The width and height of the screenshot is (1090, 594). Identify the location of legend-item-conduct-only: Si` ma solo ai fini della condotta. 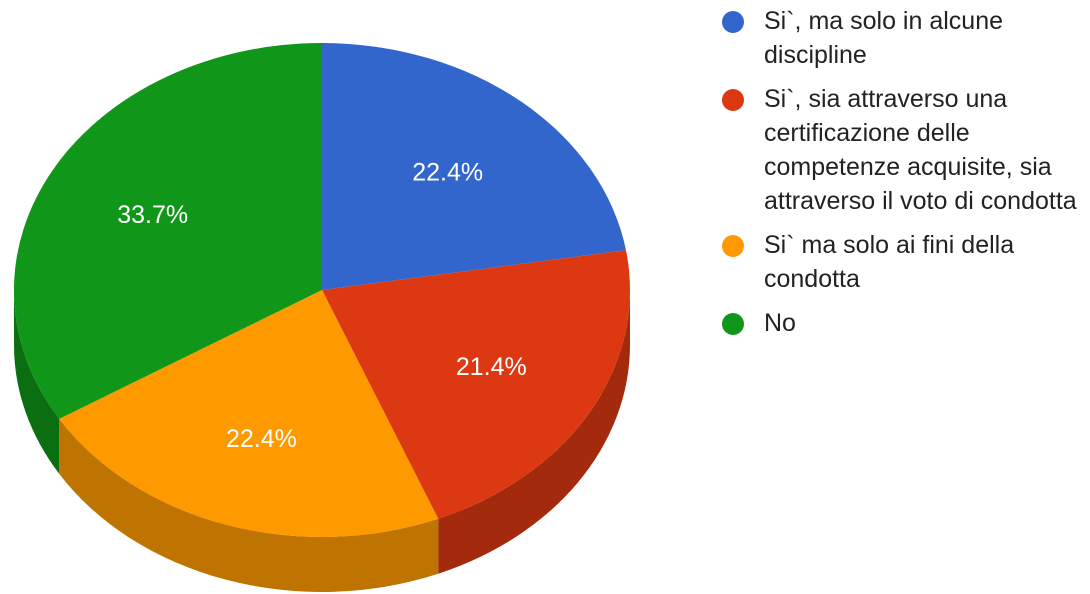
(905, 262).